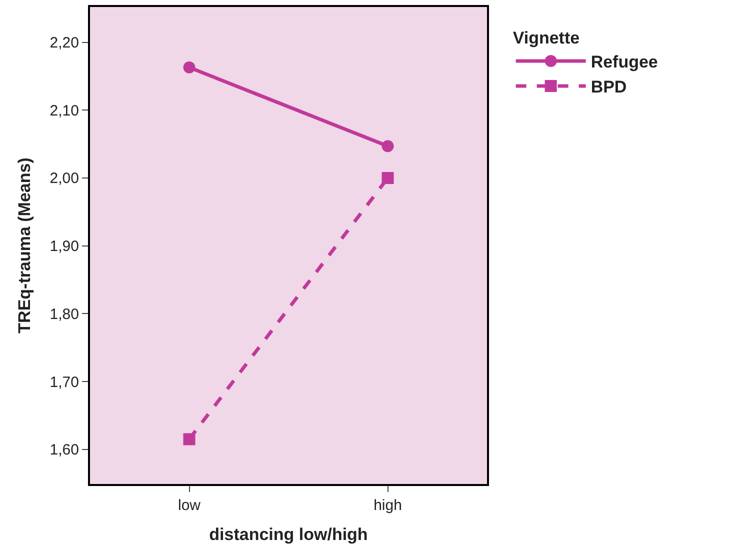  What do you see at coordinates (189, 505) in the screenshot?
I see `x-tick-label: low` at bounding box center [189, 505].